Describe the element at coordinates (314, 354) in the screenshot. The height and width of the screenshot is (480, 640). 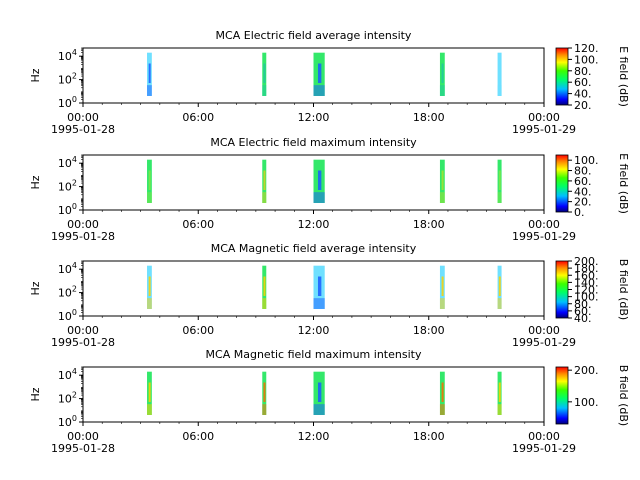
I see `panel-title: MCA Magnetic field maximum intensity` at that location.